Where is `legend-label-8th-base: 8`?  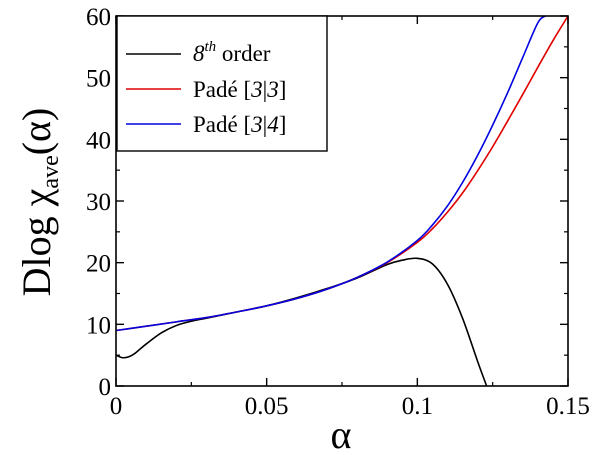
legend-label-8th-base: 8 is located at coordinates (199, 53).